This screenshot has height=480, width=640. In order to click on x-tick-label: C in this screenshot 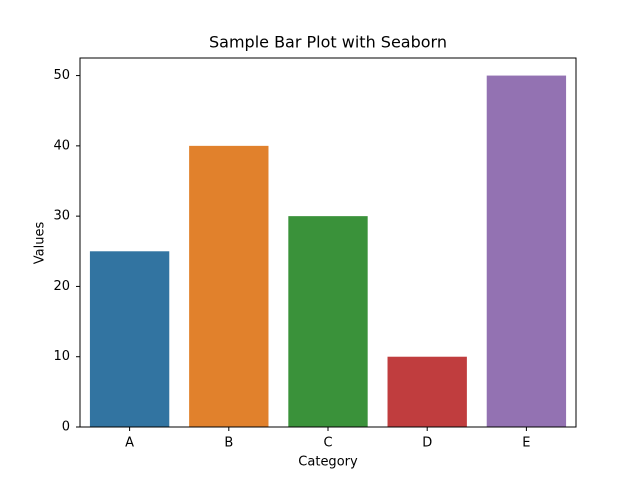, I will do `click(327, 443)`.